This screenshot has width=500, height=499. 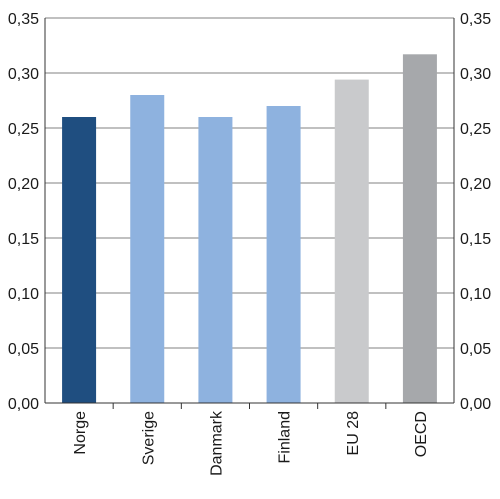 What do you see at coordinates (285, 437) in the screenshot?
I see `x-category-label: Finland` at bounding box center [285, 437].